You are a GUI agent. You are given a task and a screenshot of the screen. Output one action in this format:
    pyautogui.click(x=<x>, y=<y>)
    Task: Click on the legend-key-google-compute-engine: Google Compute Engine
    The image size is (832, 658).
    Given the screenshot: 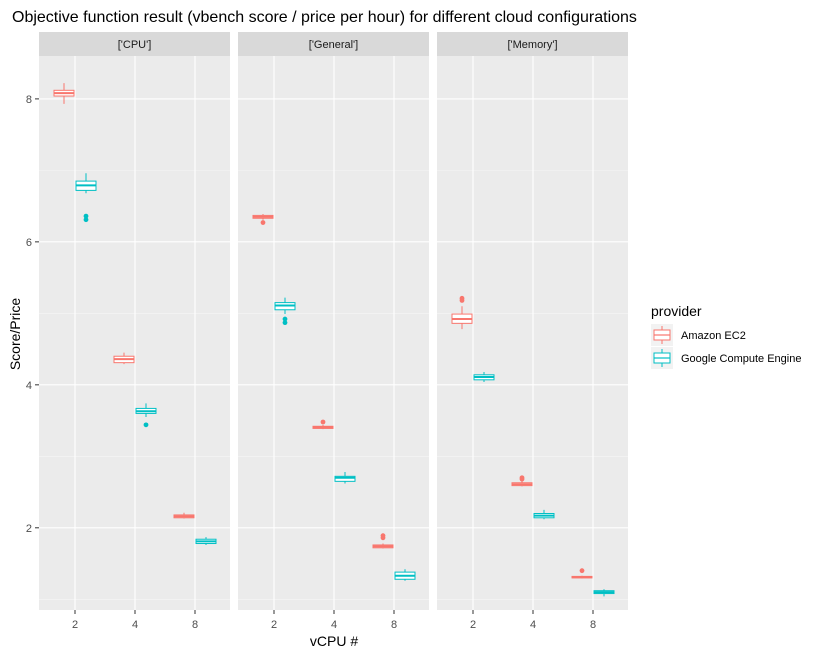 What is the action you would take?
    pyautogui.click(x=726, y=358)
    